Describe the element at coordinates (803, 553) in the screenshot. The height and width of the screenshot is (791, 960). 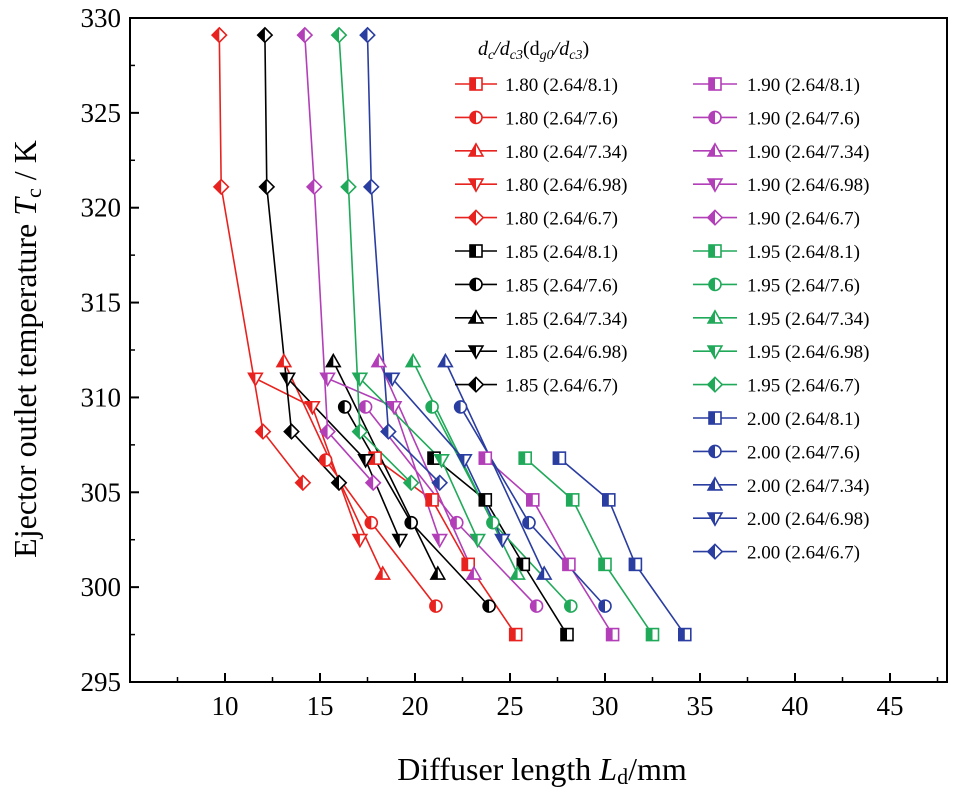
I see `legend-label: 2.00 (2.64/6.7)` at that location.